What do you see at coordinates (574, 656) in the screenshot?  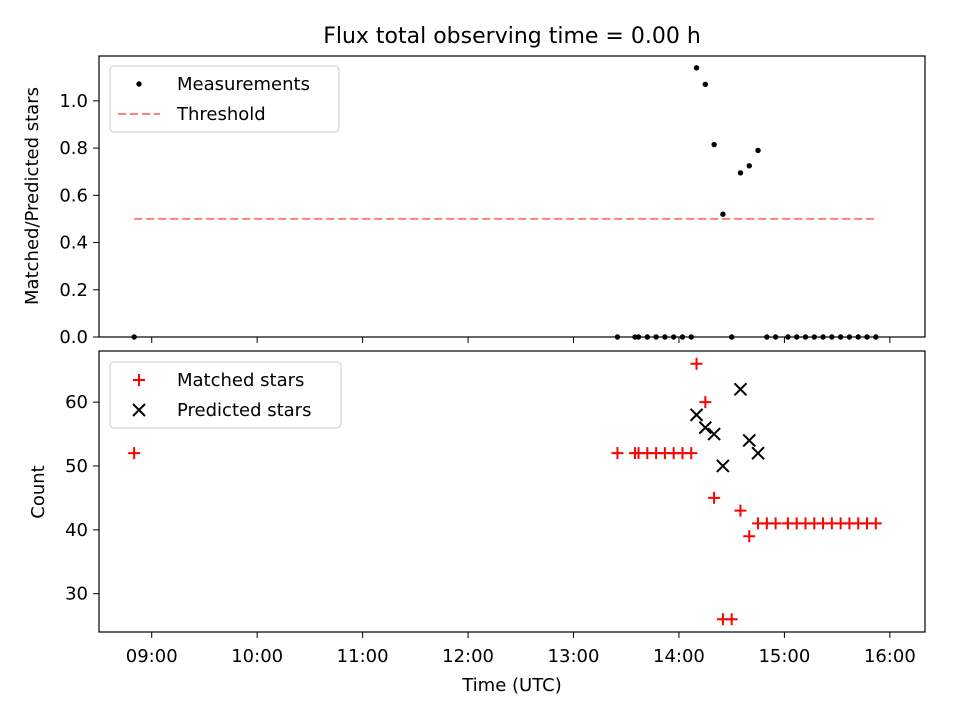 I see `x-tick-label-4: 13:00` at bounding box center [574, 656].